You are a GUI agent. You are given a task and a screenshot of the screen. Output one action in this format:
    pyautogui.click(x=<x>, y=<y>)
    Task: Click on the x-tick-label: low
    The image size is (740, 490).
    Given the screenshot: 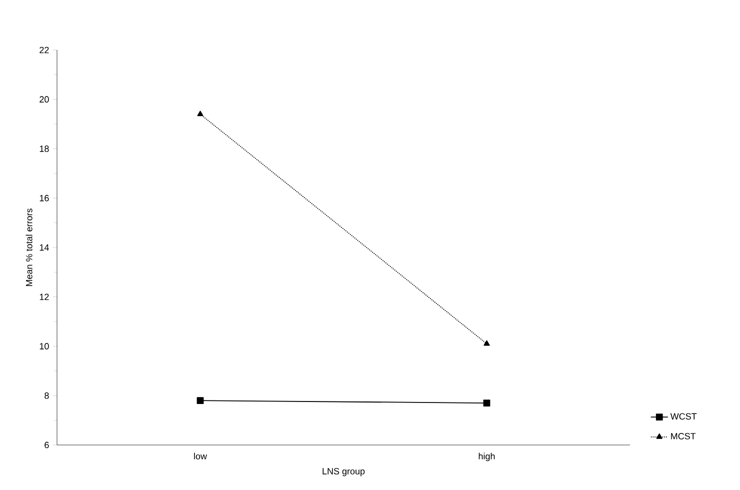 What is the action you would take?
    pyautogui.click(x=201, y=456)
    